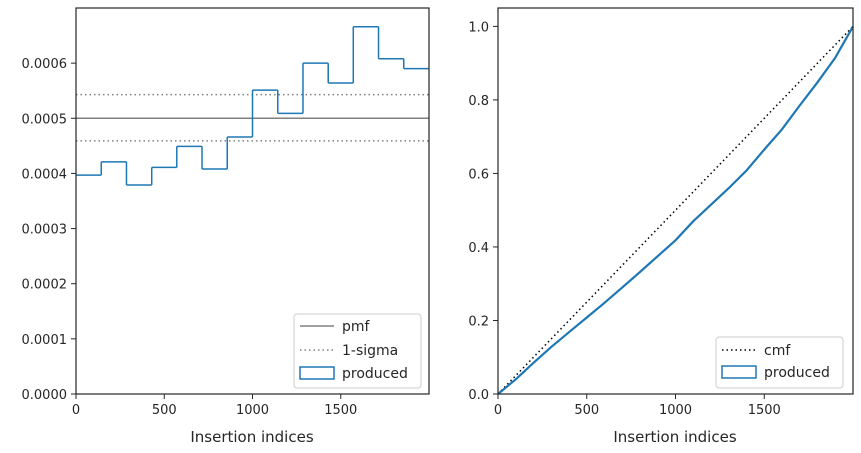 The image size is (861, 453). What do you see at coordinates (370, 351) in the screenshot?
I see `legend-sigma-label: 1-sigma` at bounding box center [370, 351].